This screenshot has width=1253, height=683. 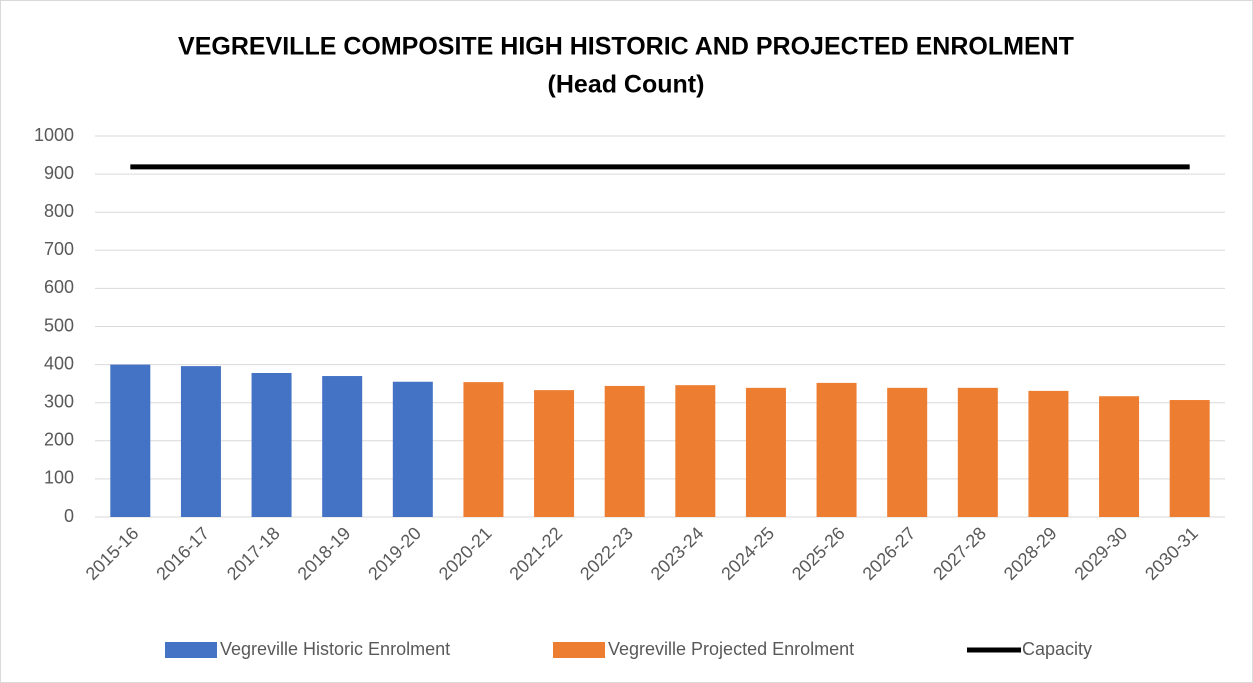 What do you see at coordinates (59, 325) in the screenshot?
I see `y-tick-label: 500` at bounding box center [59, 325].